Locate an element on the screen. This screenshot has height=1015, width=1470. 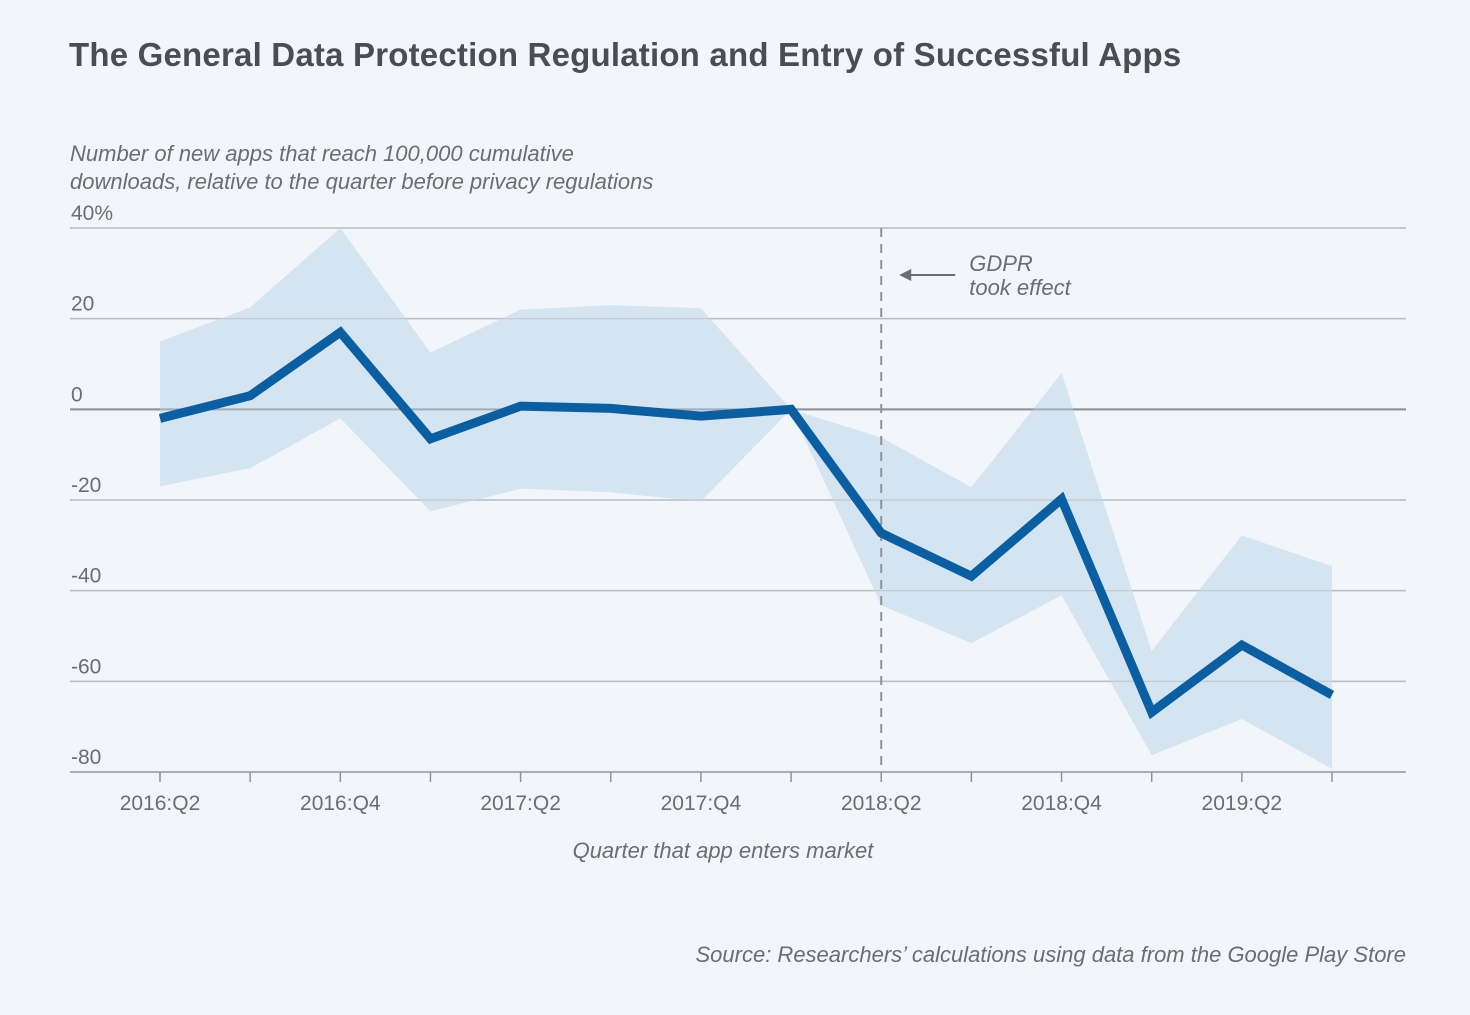
y-tick-label: 40% is located at coordinates (92, 213).